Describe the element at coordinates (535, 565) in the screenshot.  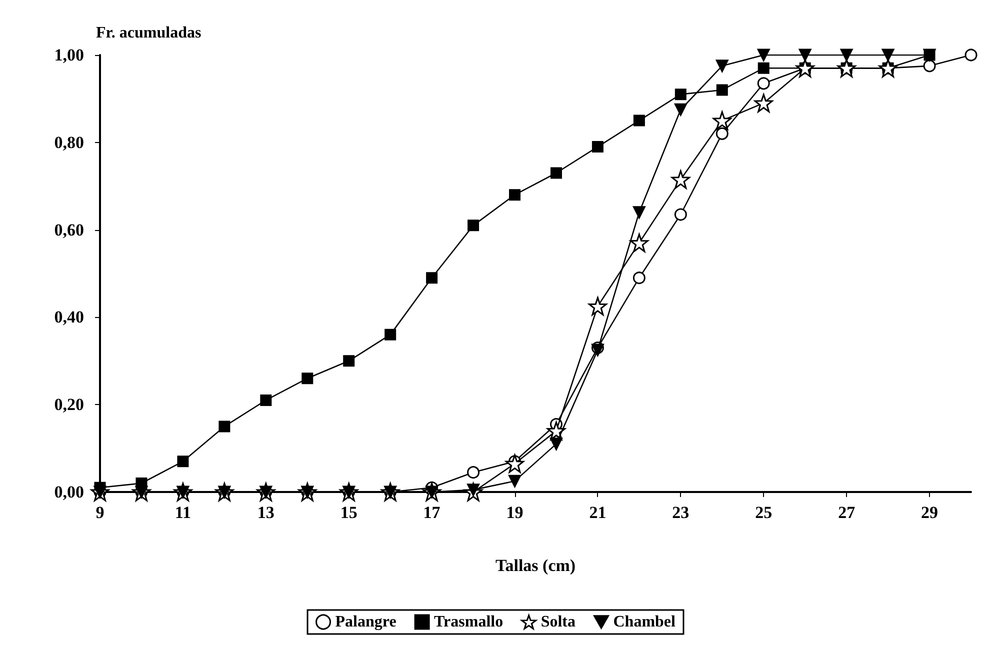
I see `x-axis-title: Tallas (cm)` at that location.